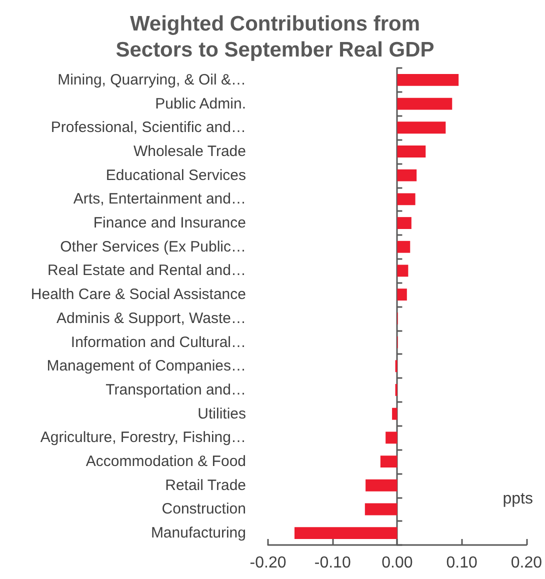  I want to click on y-tick-label: Wholesale Trade, so click(189, 151).